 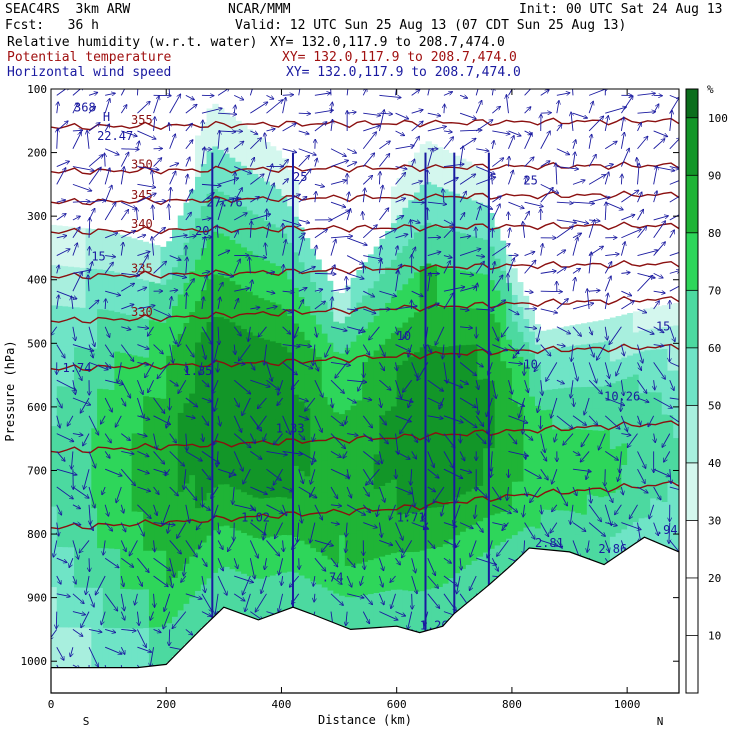 What do you see at coordinates (714, 578) in the screenshot?
I see `colorbar-tick-label: 20` at bounding box center [714, 578].